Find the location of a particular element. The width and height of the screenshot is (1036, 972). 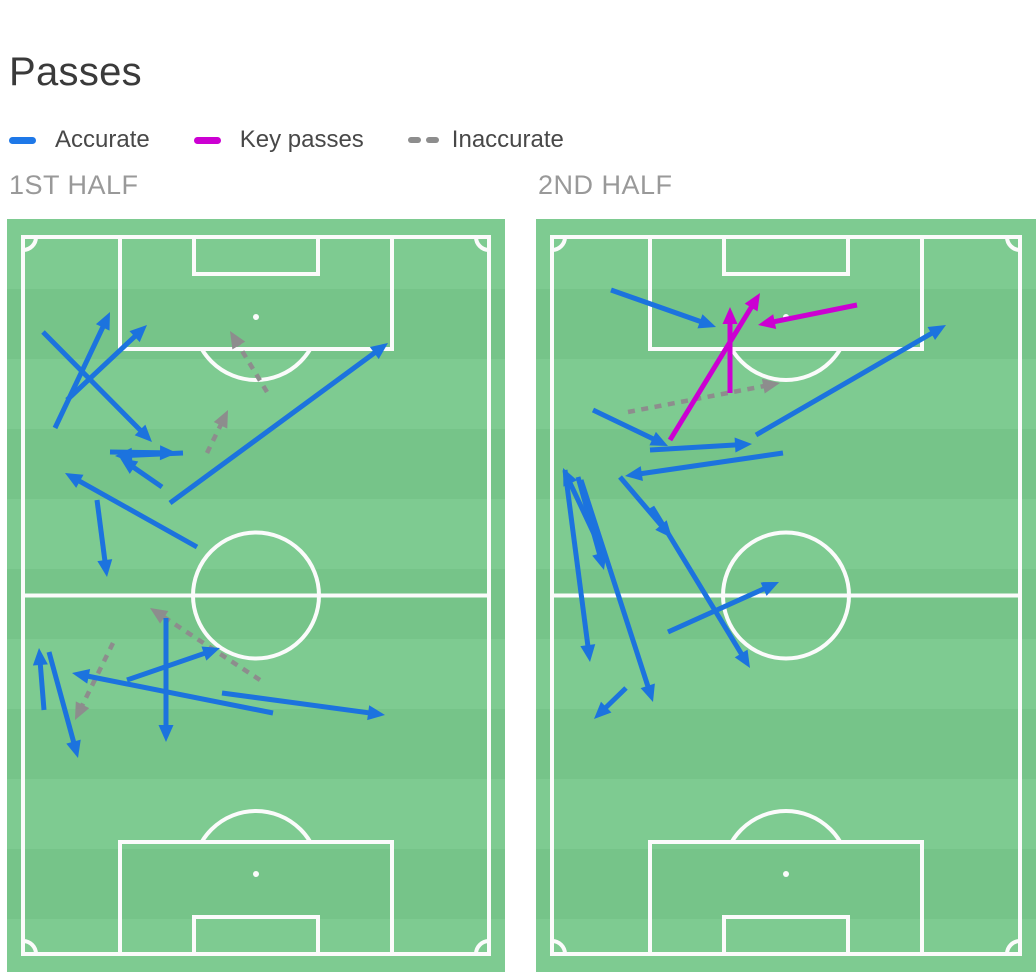

inaccurate-swatch-icon is located at coordinates (423, 140).